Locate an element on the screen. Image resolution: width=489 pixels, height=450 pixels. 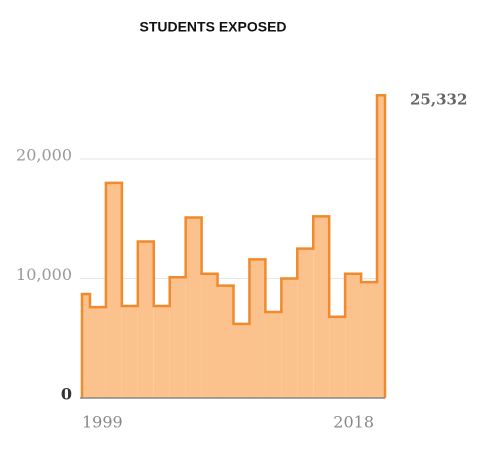
x-tick-label: 1999 is located at coordinates (102, 422).